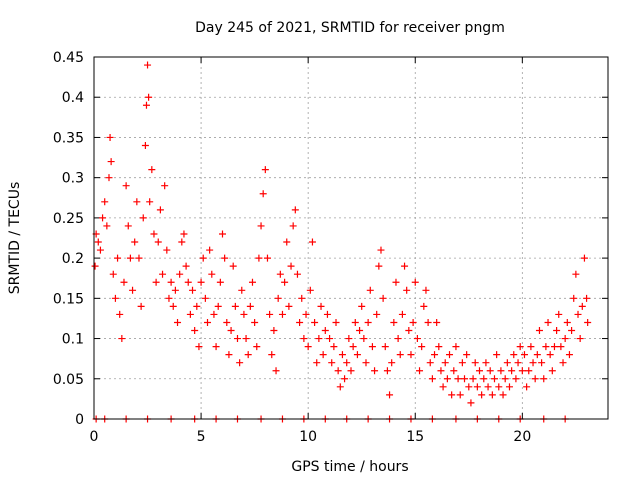 Image resolution: width=640 pixels, height=480 pixels. I want to click on x-tick-label: 0, so click(94, 437).